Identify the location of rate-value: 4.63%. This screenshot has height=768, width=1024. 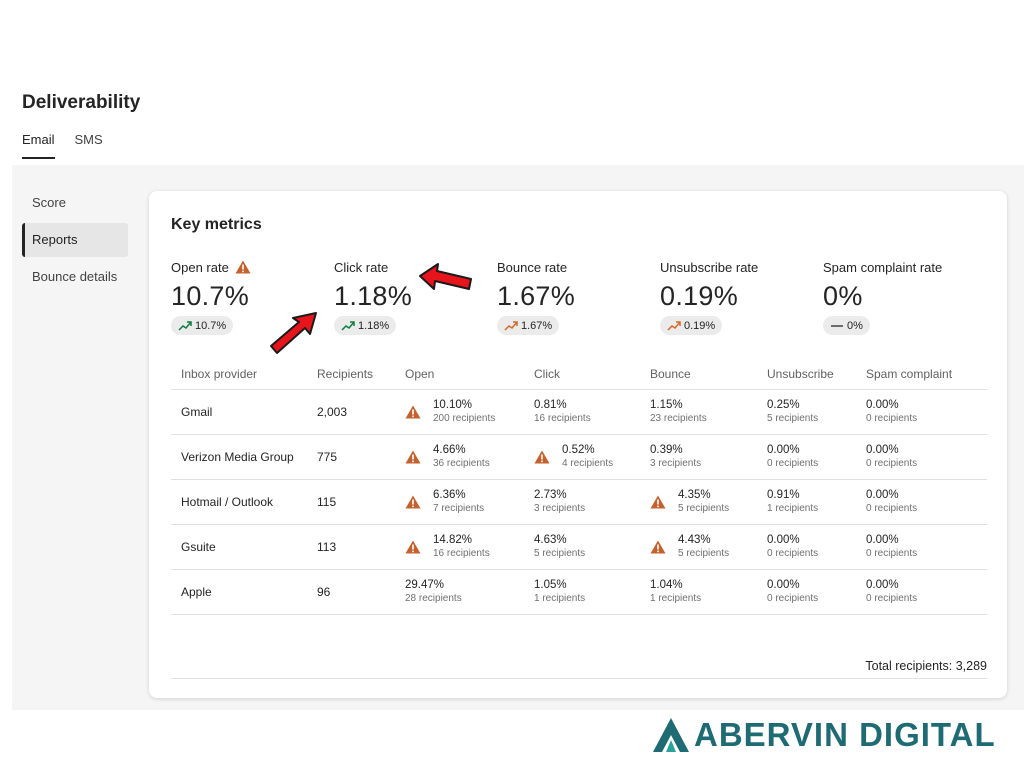
(550, 540).